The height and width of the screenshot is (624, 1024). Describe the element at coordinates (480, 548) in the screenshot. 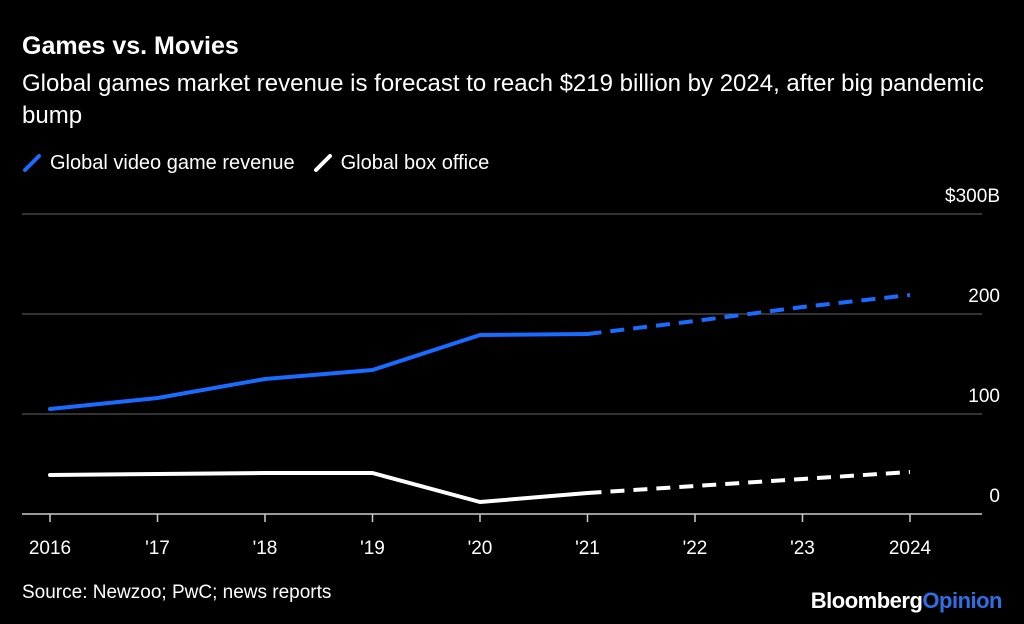

I see `x-tick-label: '20` at that location.